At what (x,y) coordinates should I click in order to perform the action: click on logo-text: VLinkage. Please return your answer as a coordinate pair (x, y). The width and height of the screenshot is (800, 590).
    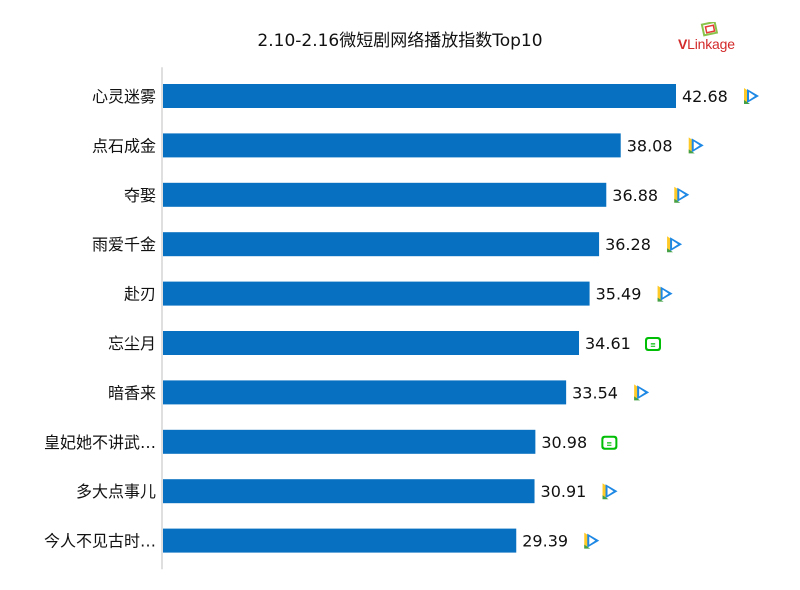
    Looking at the image, I should click on (706, 44).